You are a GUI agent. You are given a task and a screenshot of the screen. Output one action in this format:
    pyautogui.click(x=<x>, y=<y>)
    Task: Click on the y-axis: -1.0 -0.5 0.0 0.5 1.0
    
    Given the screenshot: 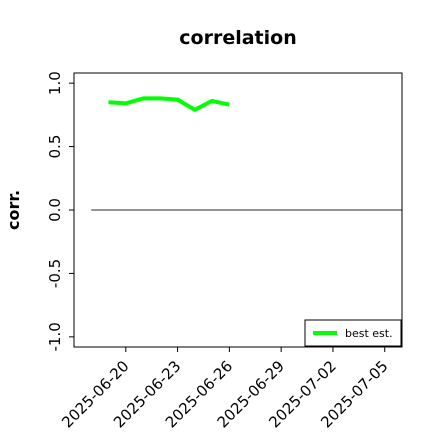 What is the action you would take?
    pyautogui.click(x=60, y=211)
    